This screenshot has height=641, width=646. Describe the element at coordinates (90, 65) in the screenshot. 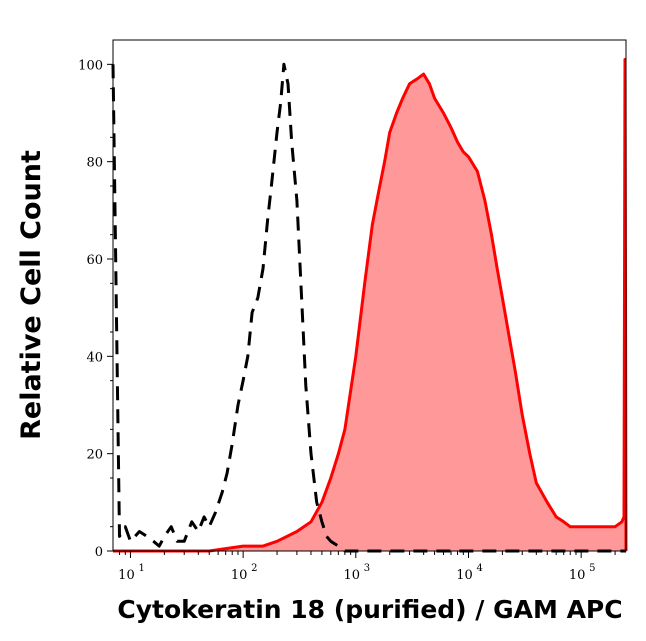

I see `y-tick-label: 100` at that location.